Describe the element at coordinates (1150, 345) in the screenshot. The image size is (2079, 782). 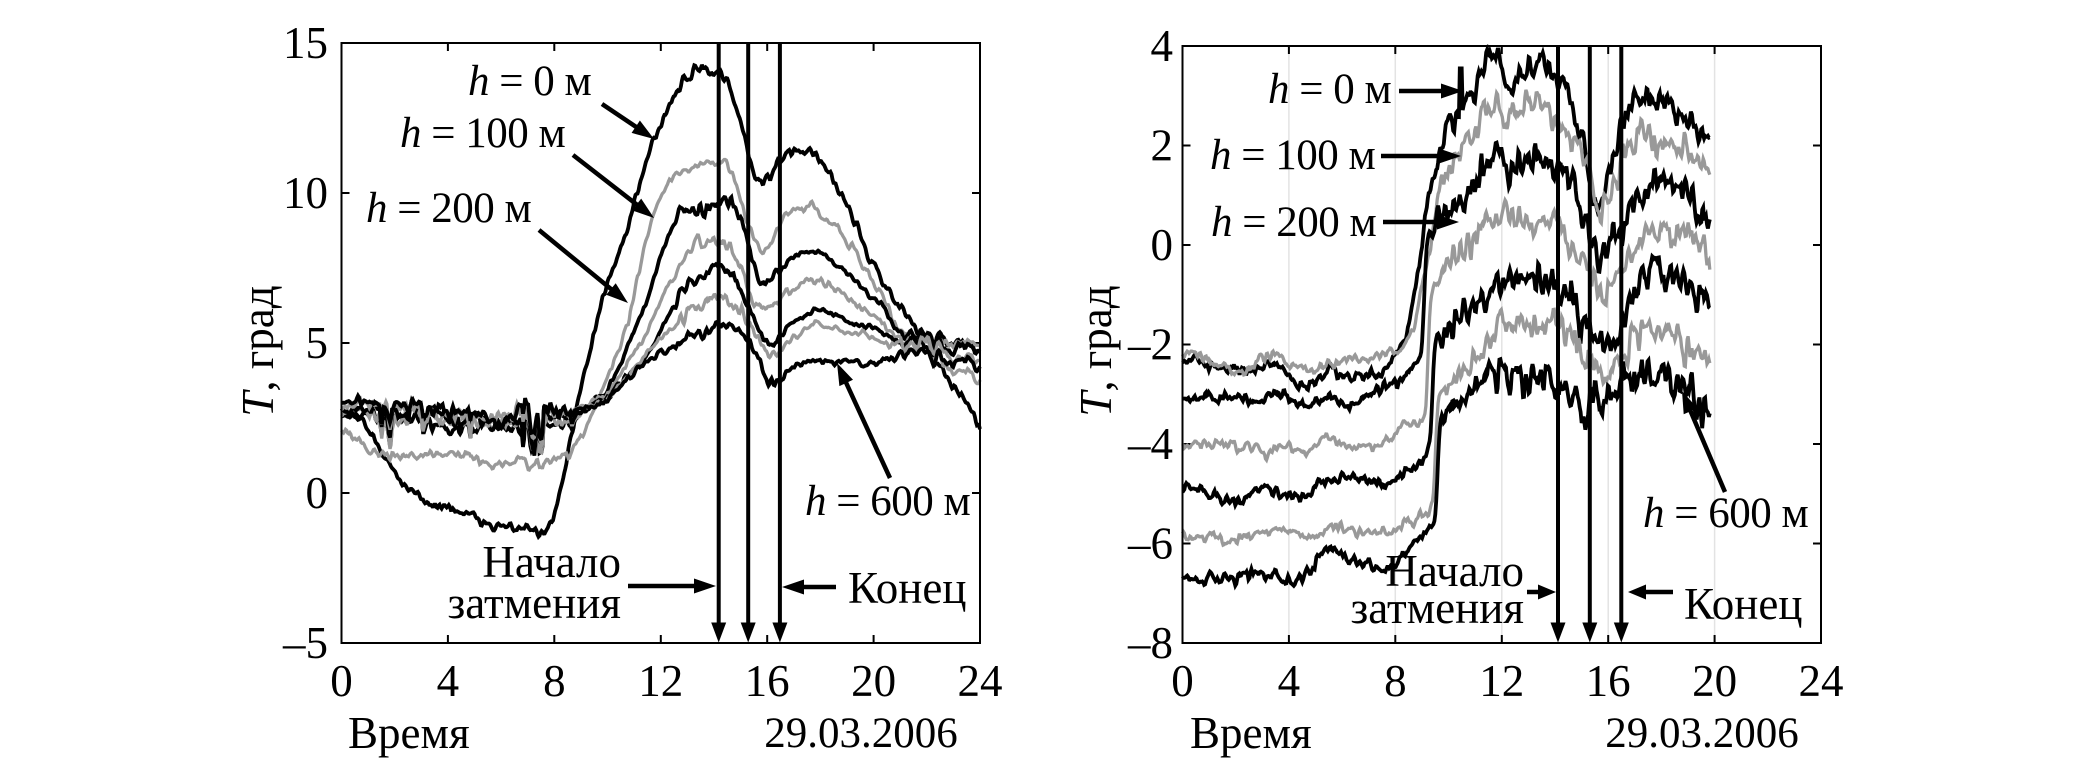
I see `svg-text: –2` at that location.